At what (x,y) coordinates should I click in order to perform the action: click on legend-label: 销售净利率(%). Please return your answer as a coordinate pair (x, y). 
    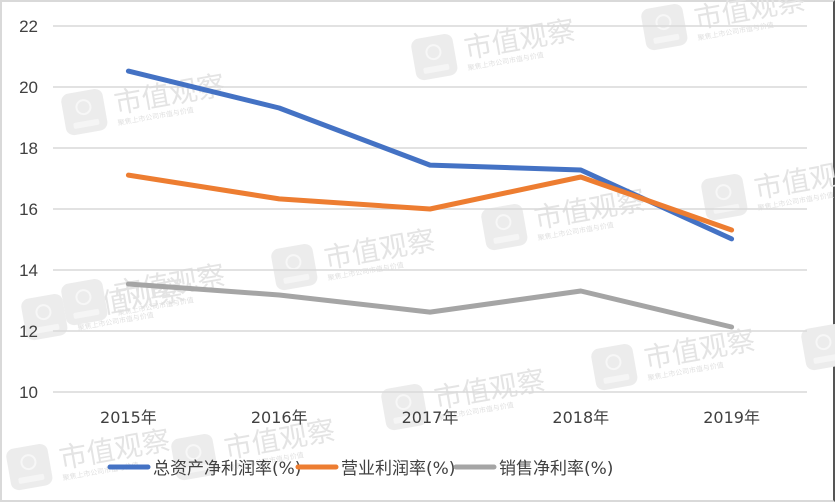
    Looking at the image, I should click on (556, 469).